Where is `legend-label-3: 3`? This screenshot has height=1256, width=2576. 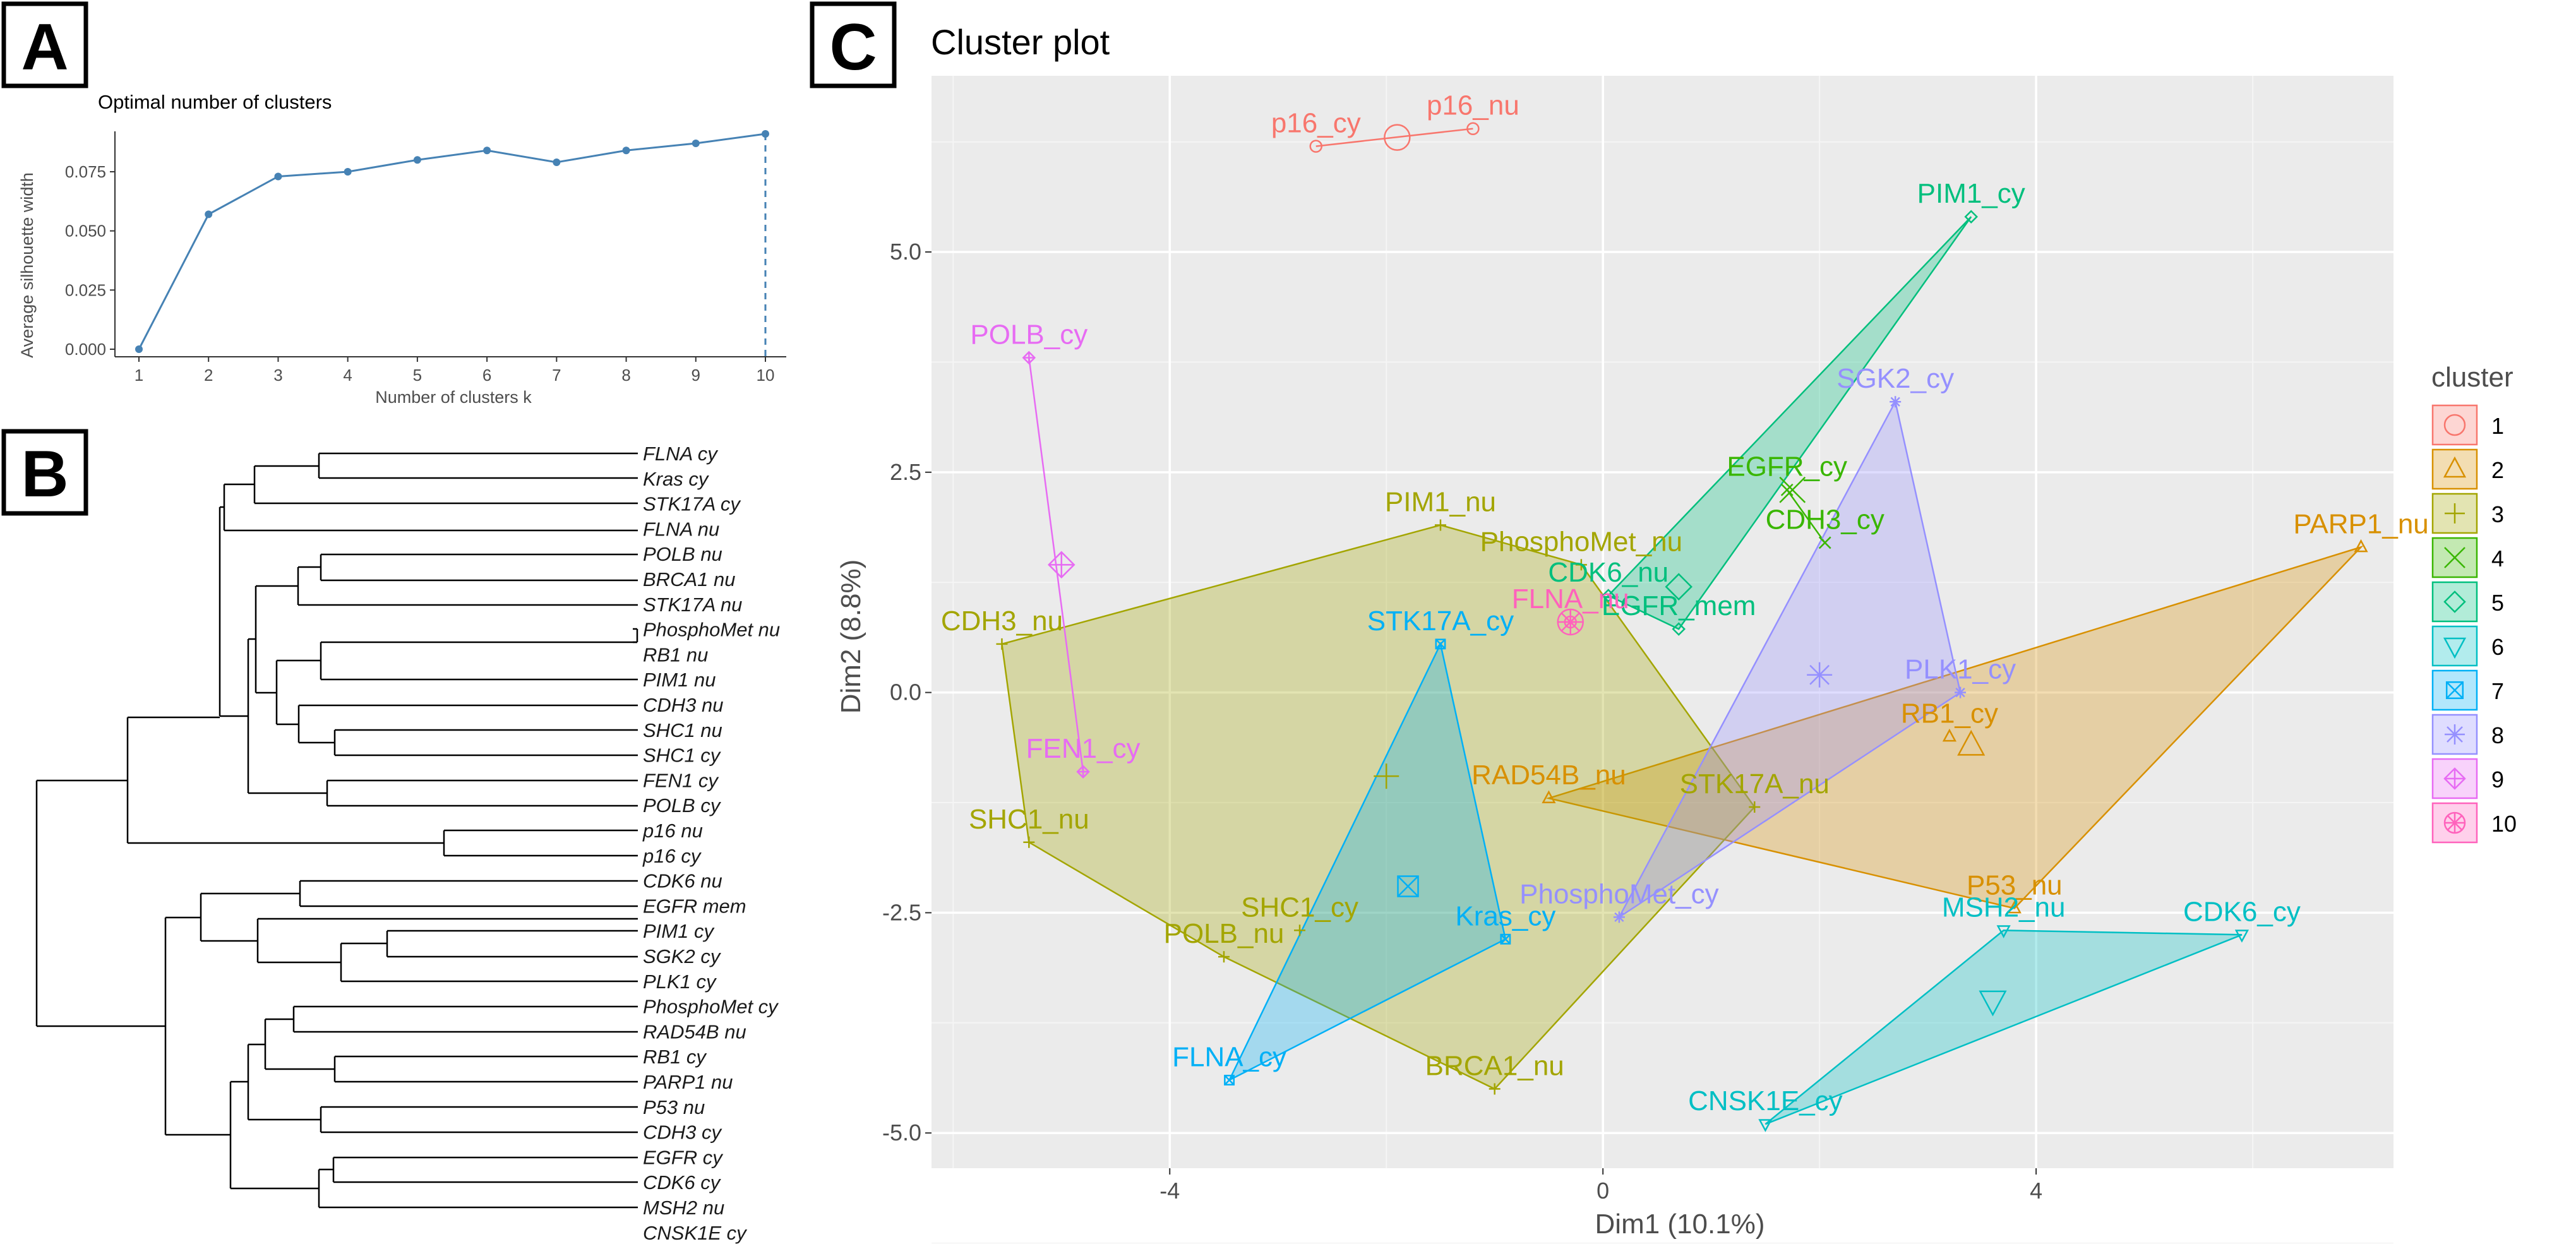 legend-label-3: 3 is located at coordinates (2497, 514).